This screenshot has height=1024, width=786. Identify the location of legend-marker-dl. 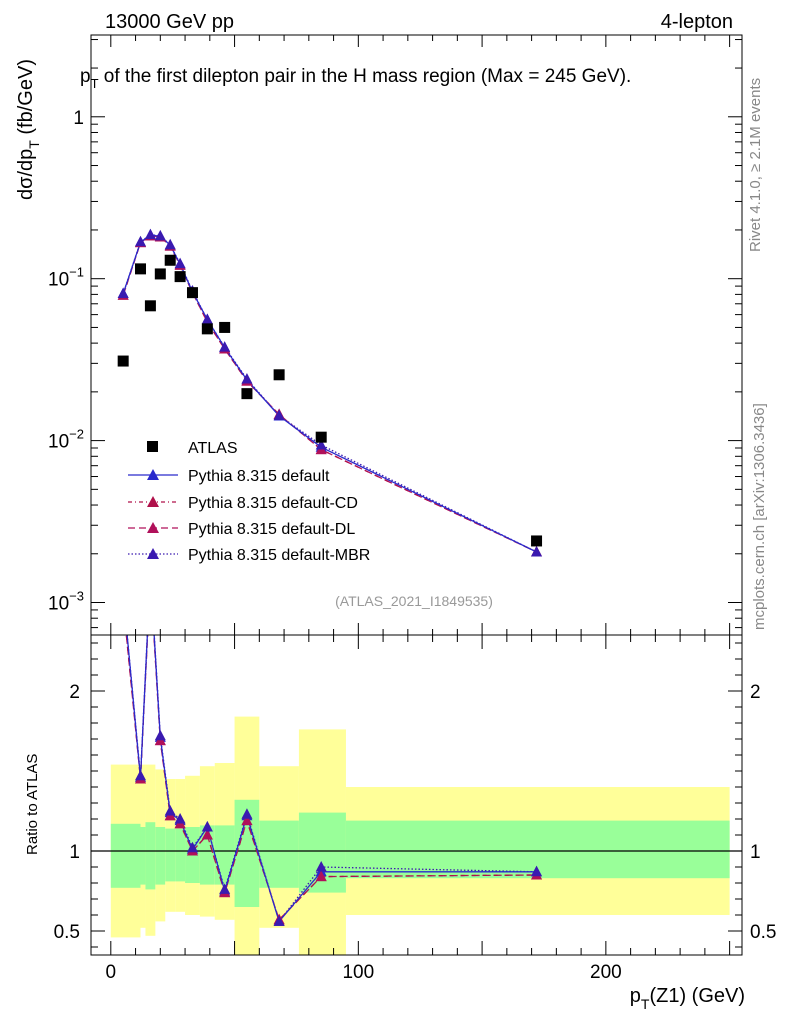
(153, 527).